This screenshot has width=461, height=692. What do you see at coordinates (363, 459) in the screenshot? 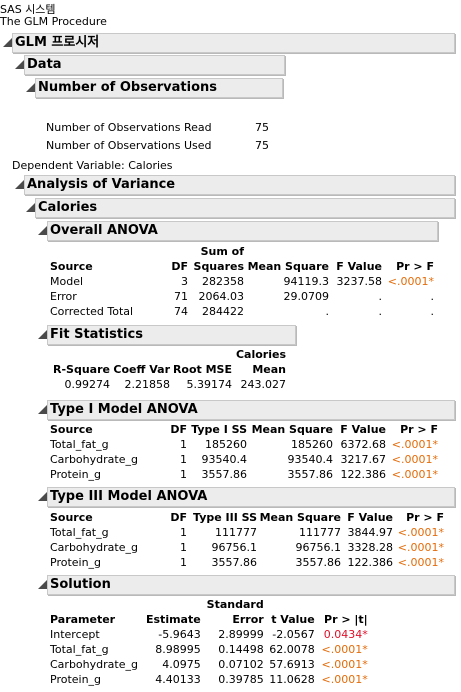
I see `cell: 3217.67` at bounding box center [363, 459].